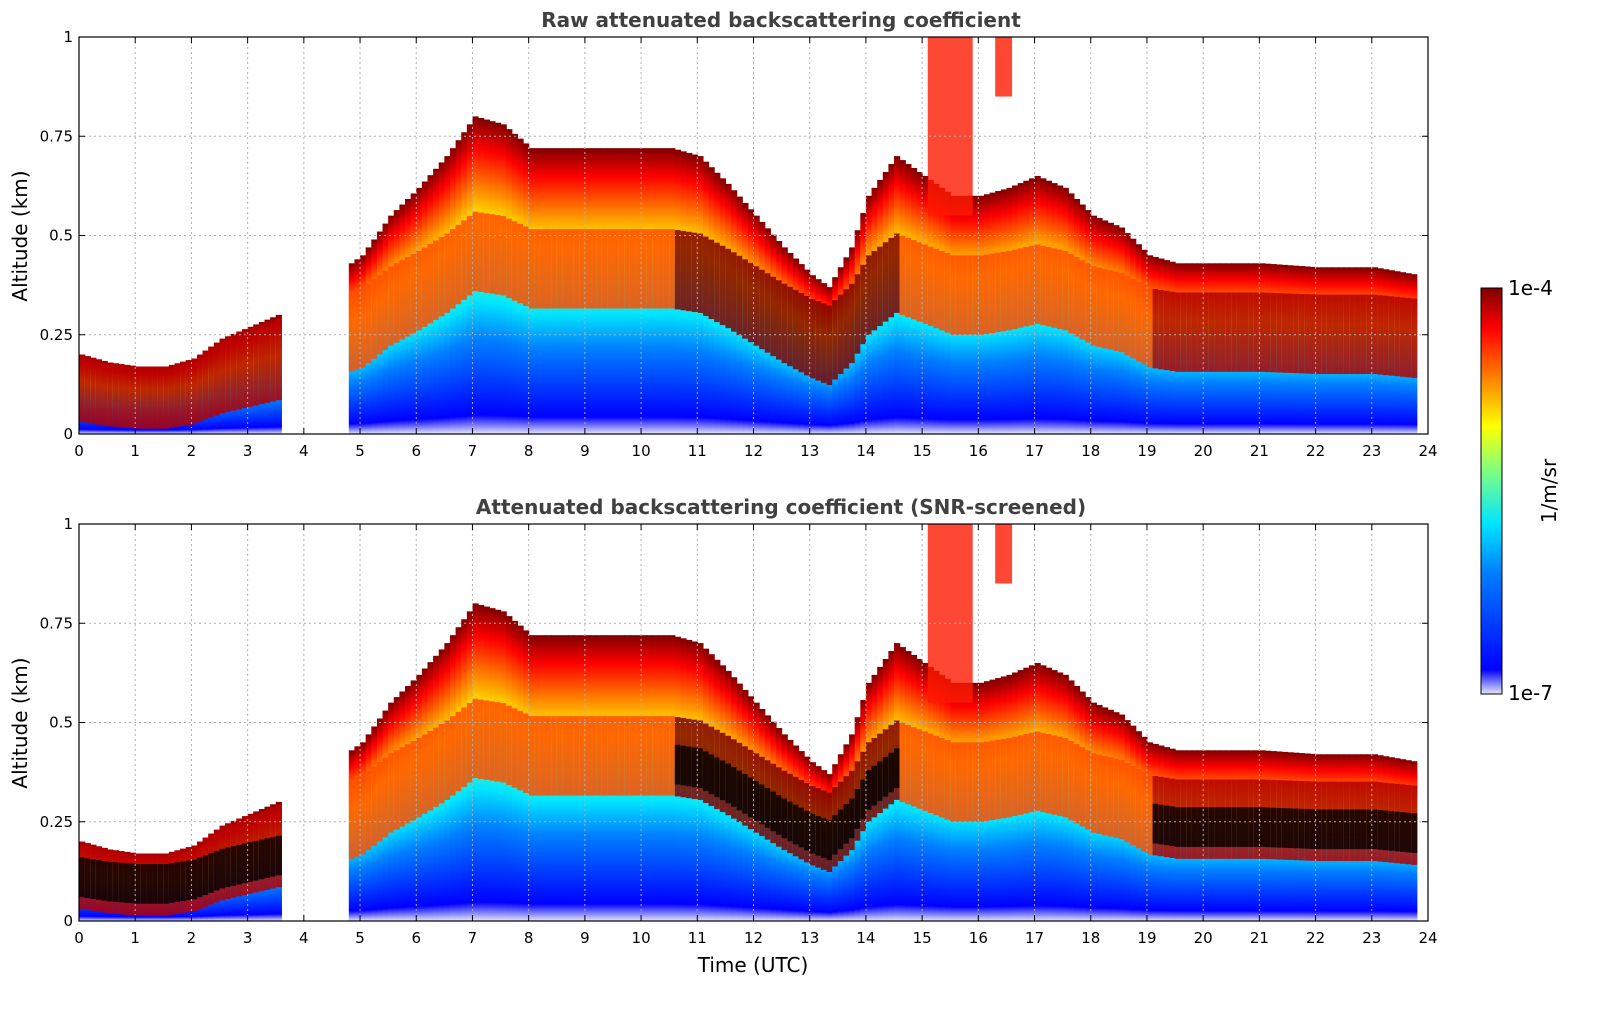 This screenshot has width=1621, height=1020. I want to click on x-tick-label: 11, so click(697, 451).